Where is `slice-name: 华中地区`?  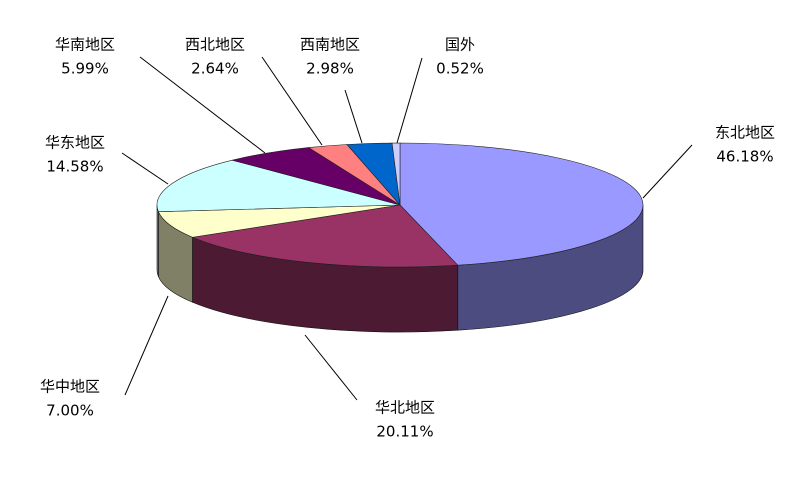
slice-name: 华中地区 is located at coordinates (70, 387).